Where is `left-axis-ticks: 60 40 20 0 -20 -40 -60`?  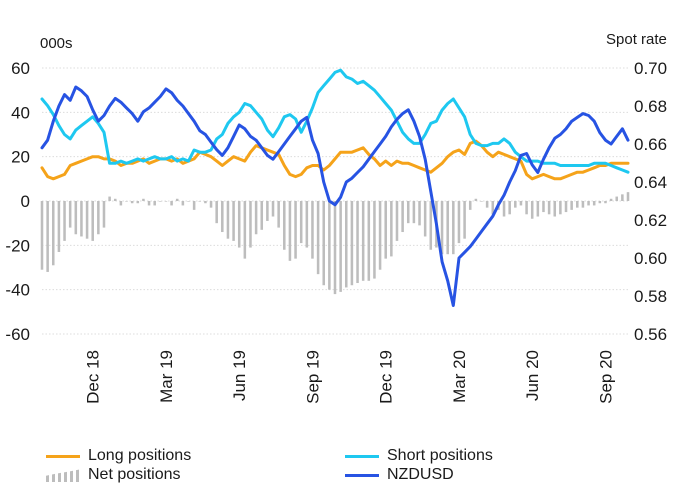 left-axis-ticks: 60 40 20 0 -20 -40 -60 is located at coordinates (17, 201).